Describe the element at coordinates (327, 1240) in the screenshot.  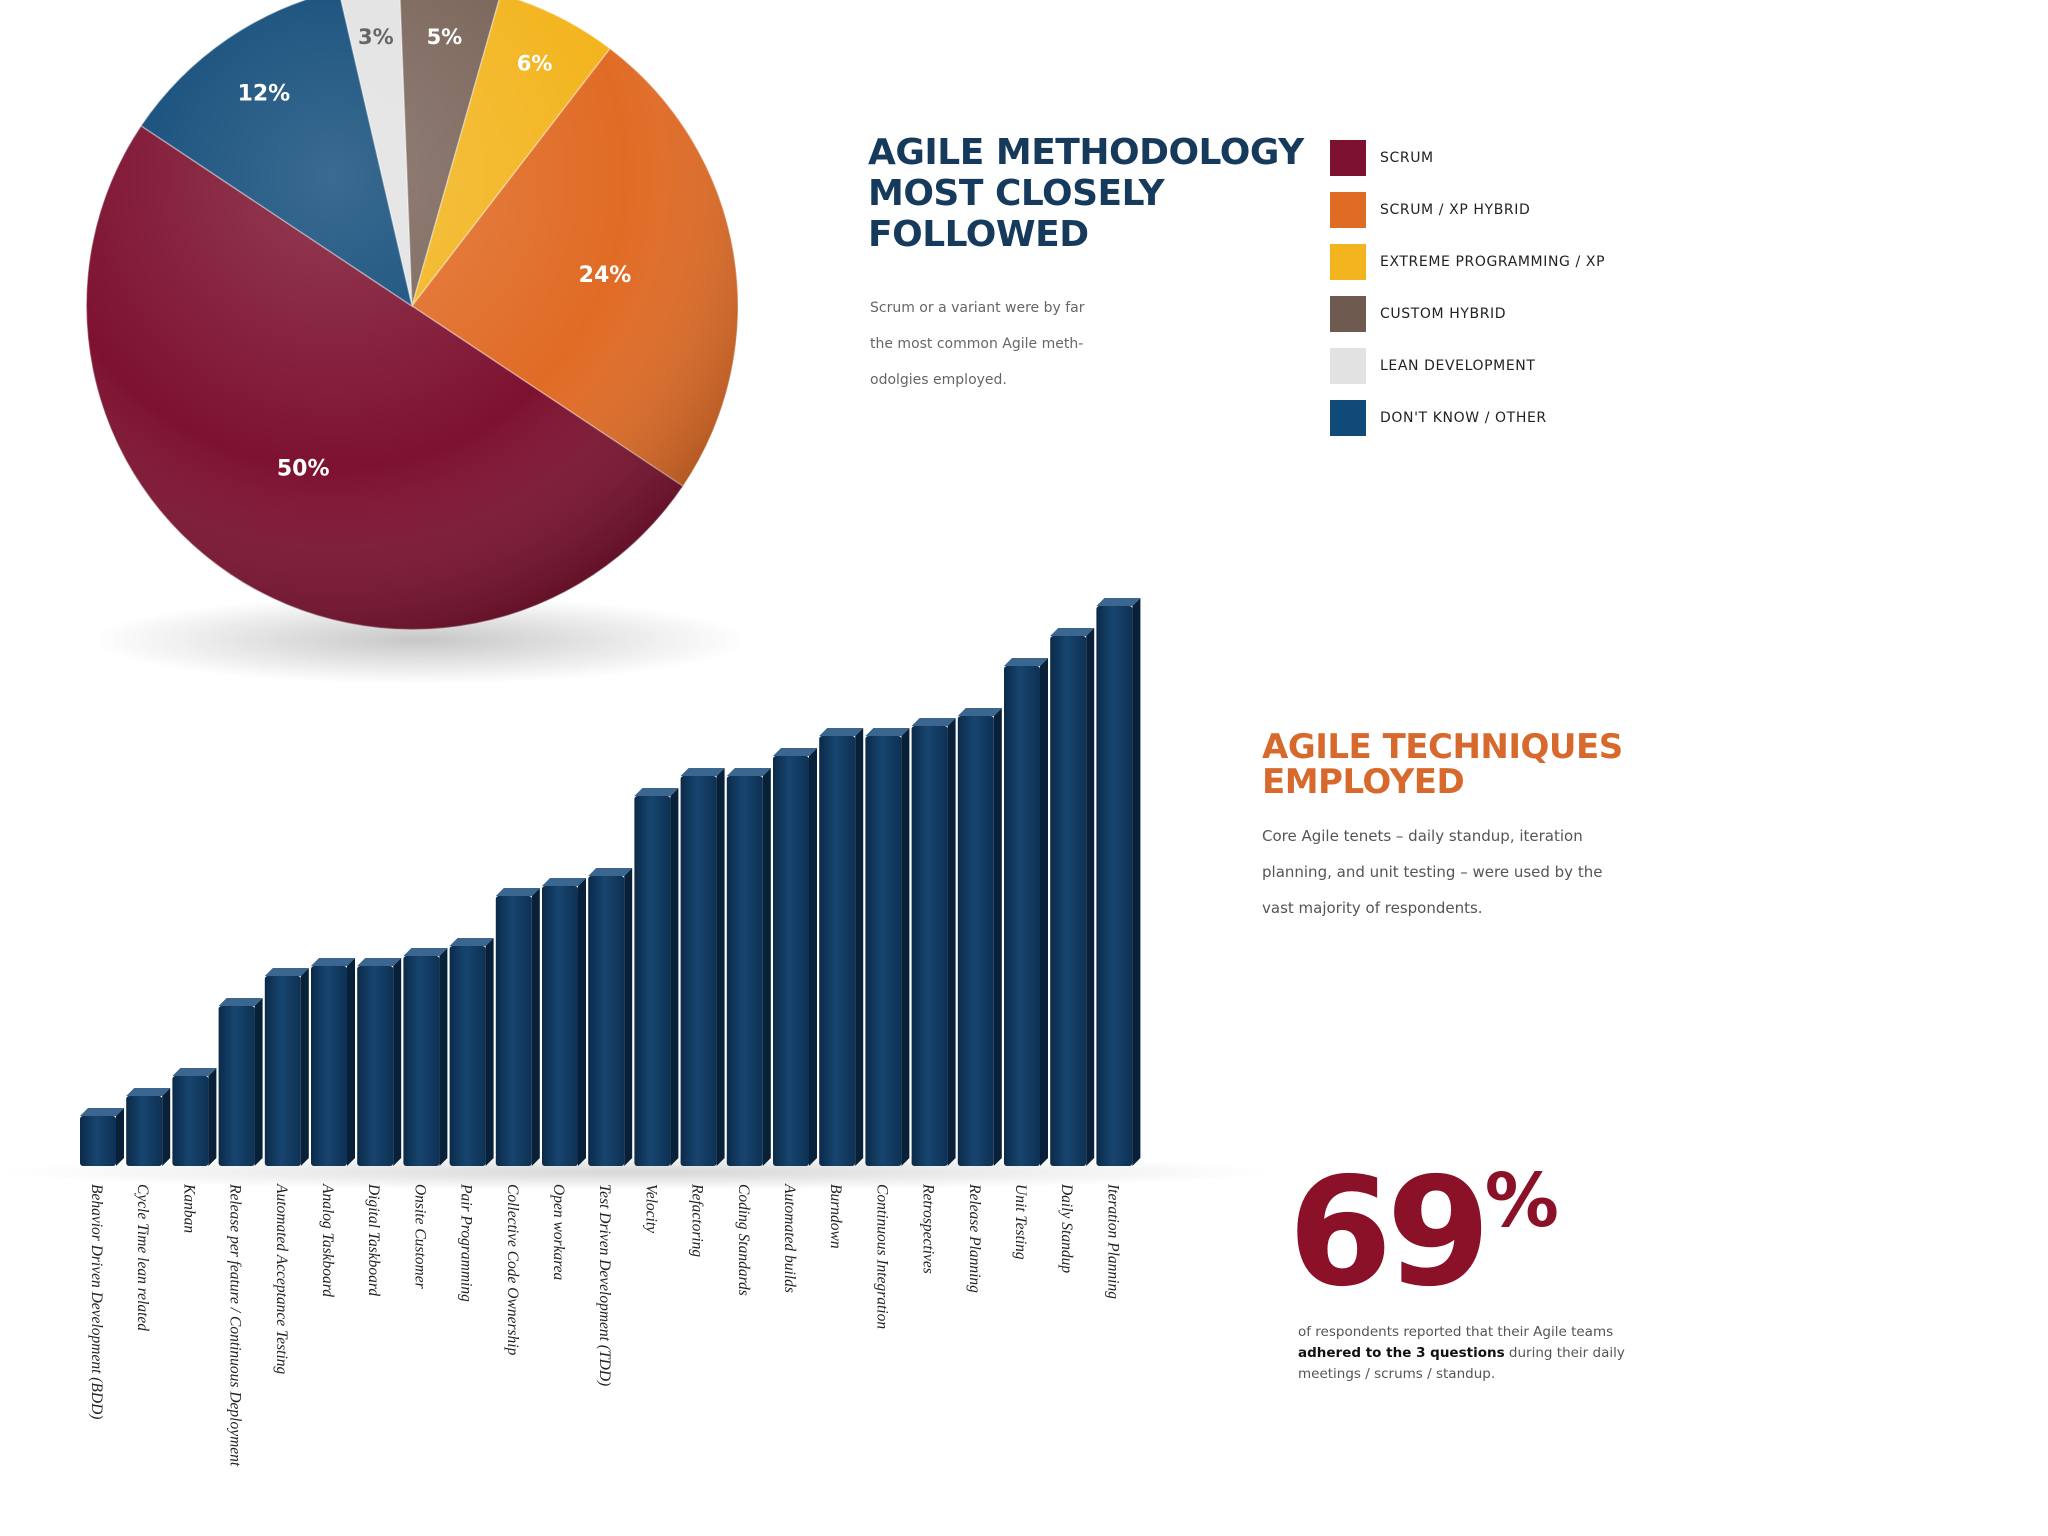
I see `bar-category-label: Analog Taskboard` at that location.